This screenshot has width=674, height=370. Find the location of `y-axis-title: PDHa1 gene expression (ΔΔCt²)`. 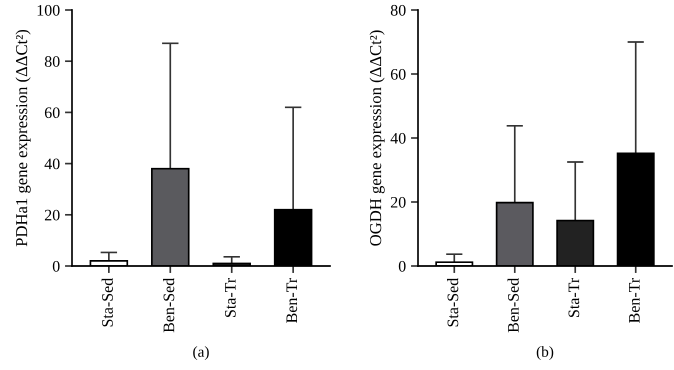

y-axis-title: PDHa1 gene expression (ΔΔCt²) is located at coordinates (23, 138).